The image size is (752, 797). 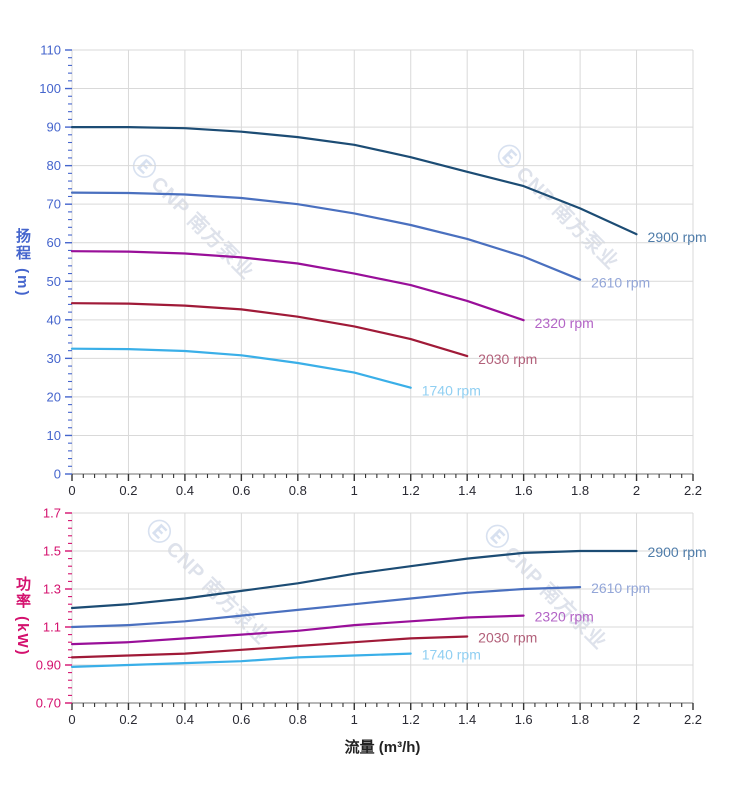 What do you see at coordinates (54, 319) in the screenshot?
I see `y-tick-label: 40` at bounding box center [54, 319].